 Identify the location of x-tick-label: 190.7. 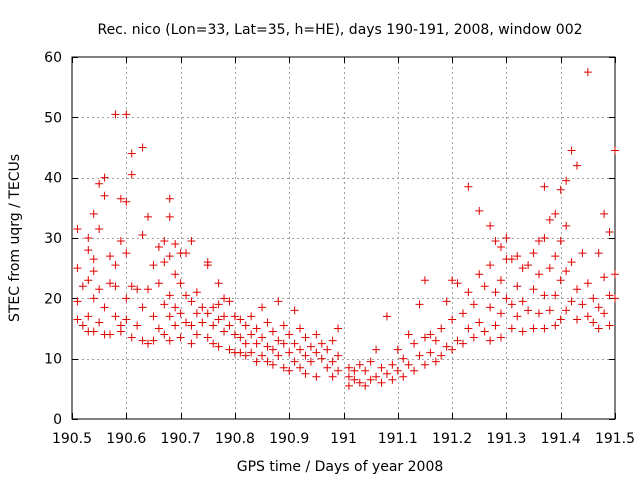
(181, 439).